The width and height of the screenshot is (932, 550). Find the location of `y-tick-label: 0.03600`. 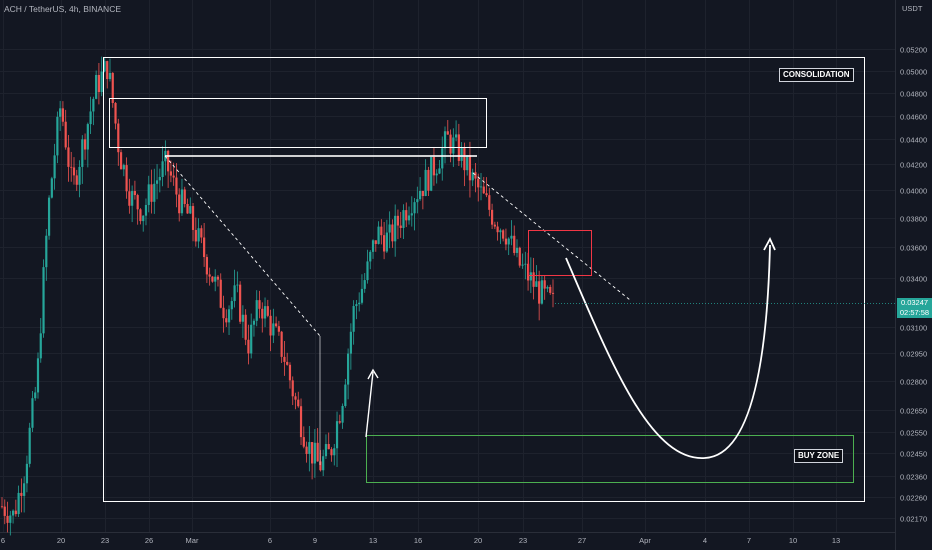

y-tick-label: 0.03600 is located at coordinates (913, 248).